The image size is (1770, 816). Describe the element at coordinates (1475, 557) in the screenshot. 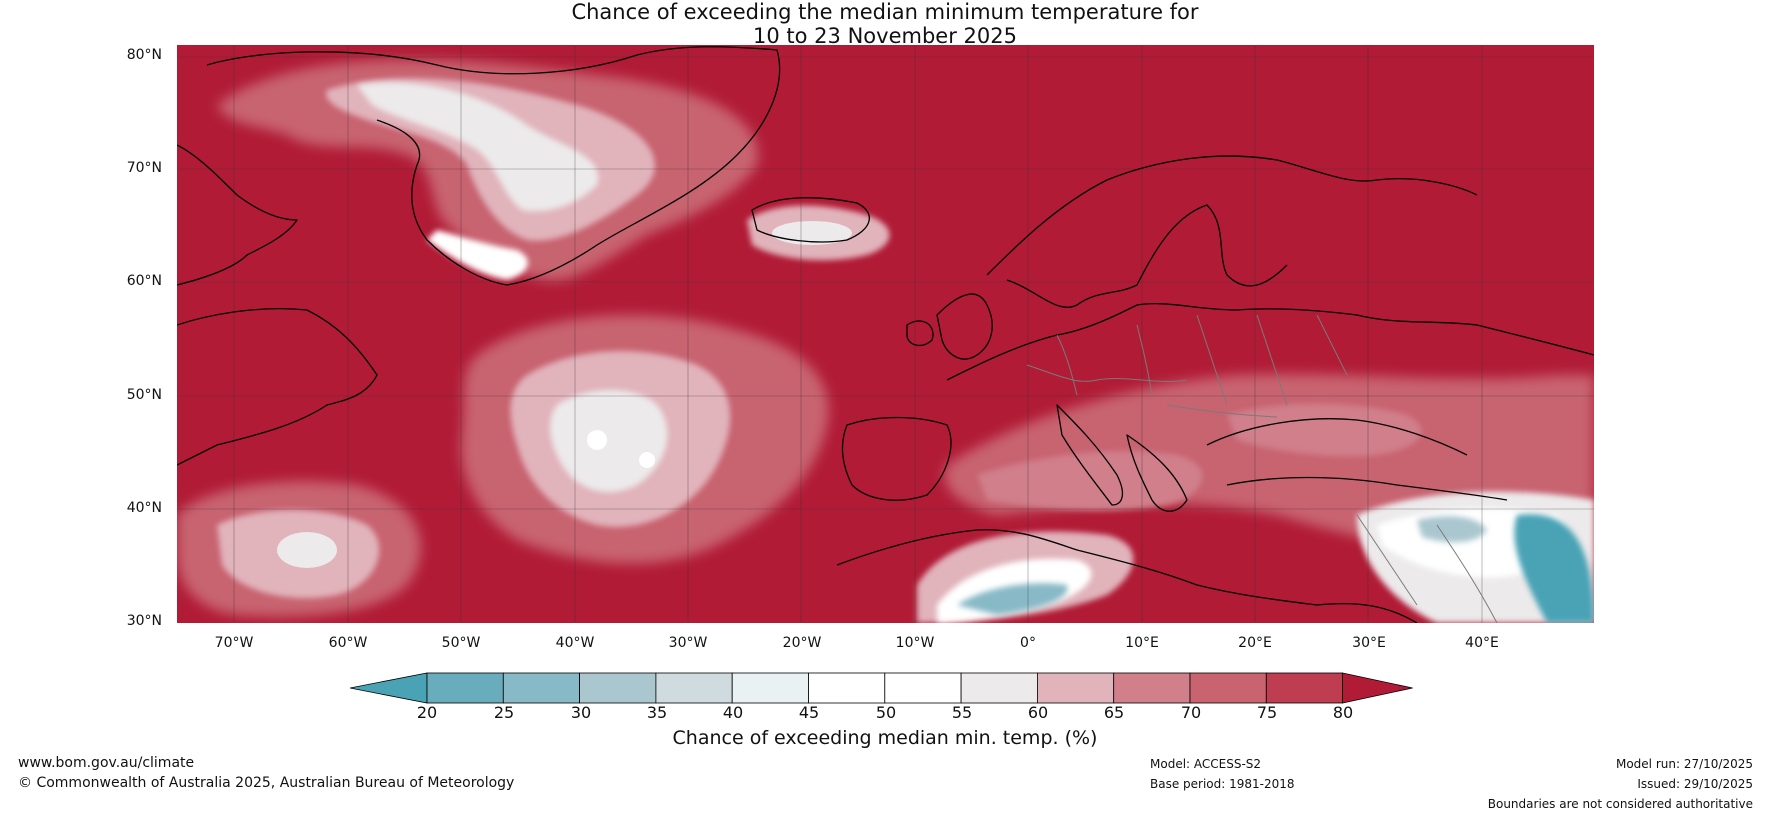

I see `region-middle-east` at that location.